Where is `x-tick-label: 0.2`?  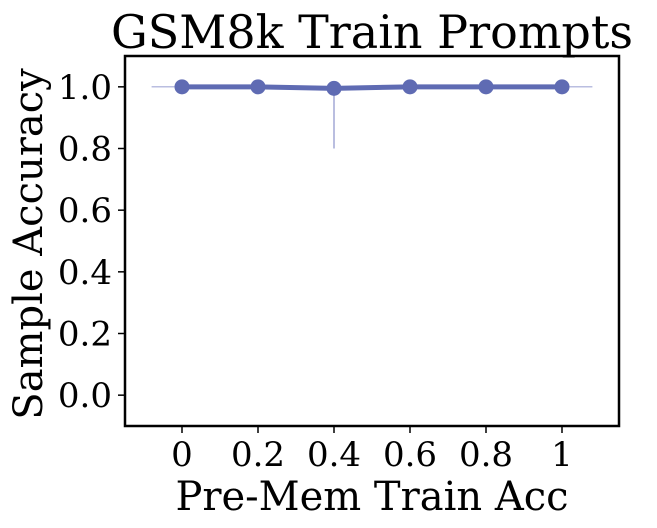 x-tick-label: 0.2 is located at coordinates (258, 455).